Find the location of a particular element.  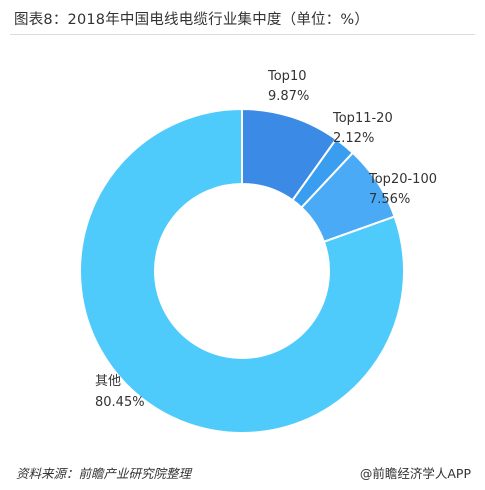

slice-value-label: 2.12% is located at coordinates (353, 138).